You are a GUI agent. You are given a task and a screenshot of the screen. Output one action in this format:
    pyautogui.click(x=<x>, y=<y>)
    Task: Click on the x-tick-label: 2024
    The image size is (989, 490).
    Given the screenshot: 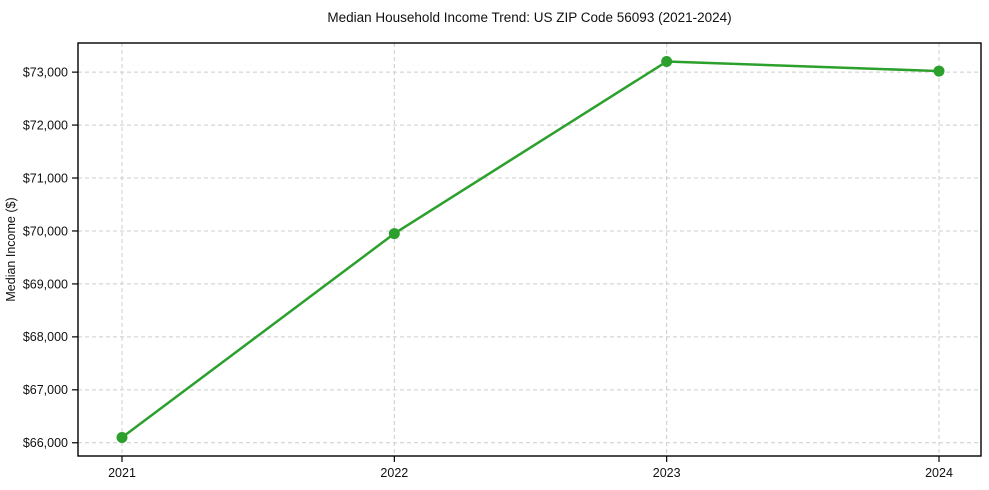 What is the action you would take?
    pyautogui.click(x=939, y=473)
    